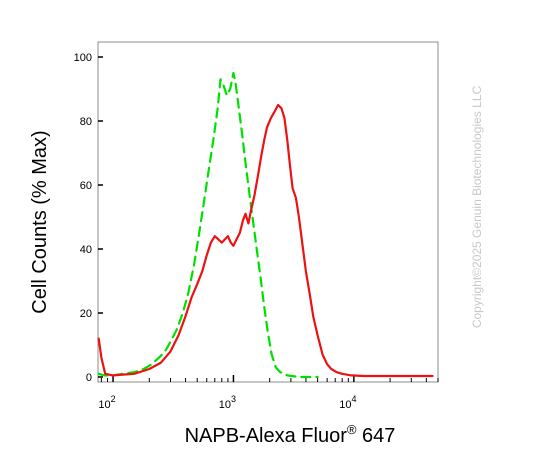  Describe the element at coordinates (375, 436) in the screenshot. I see `x-axis-title-suffix: 647` at that location.